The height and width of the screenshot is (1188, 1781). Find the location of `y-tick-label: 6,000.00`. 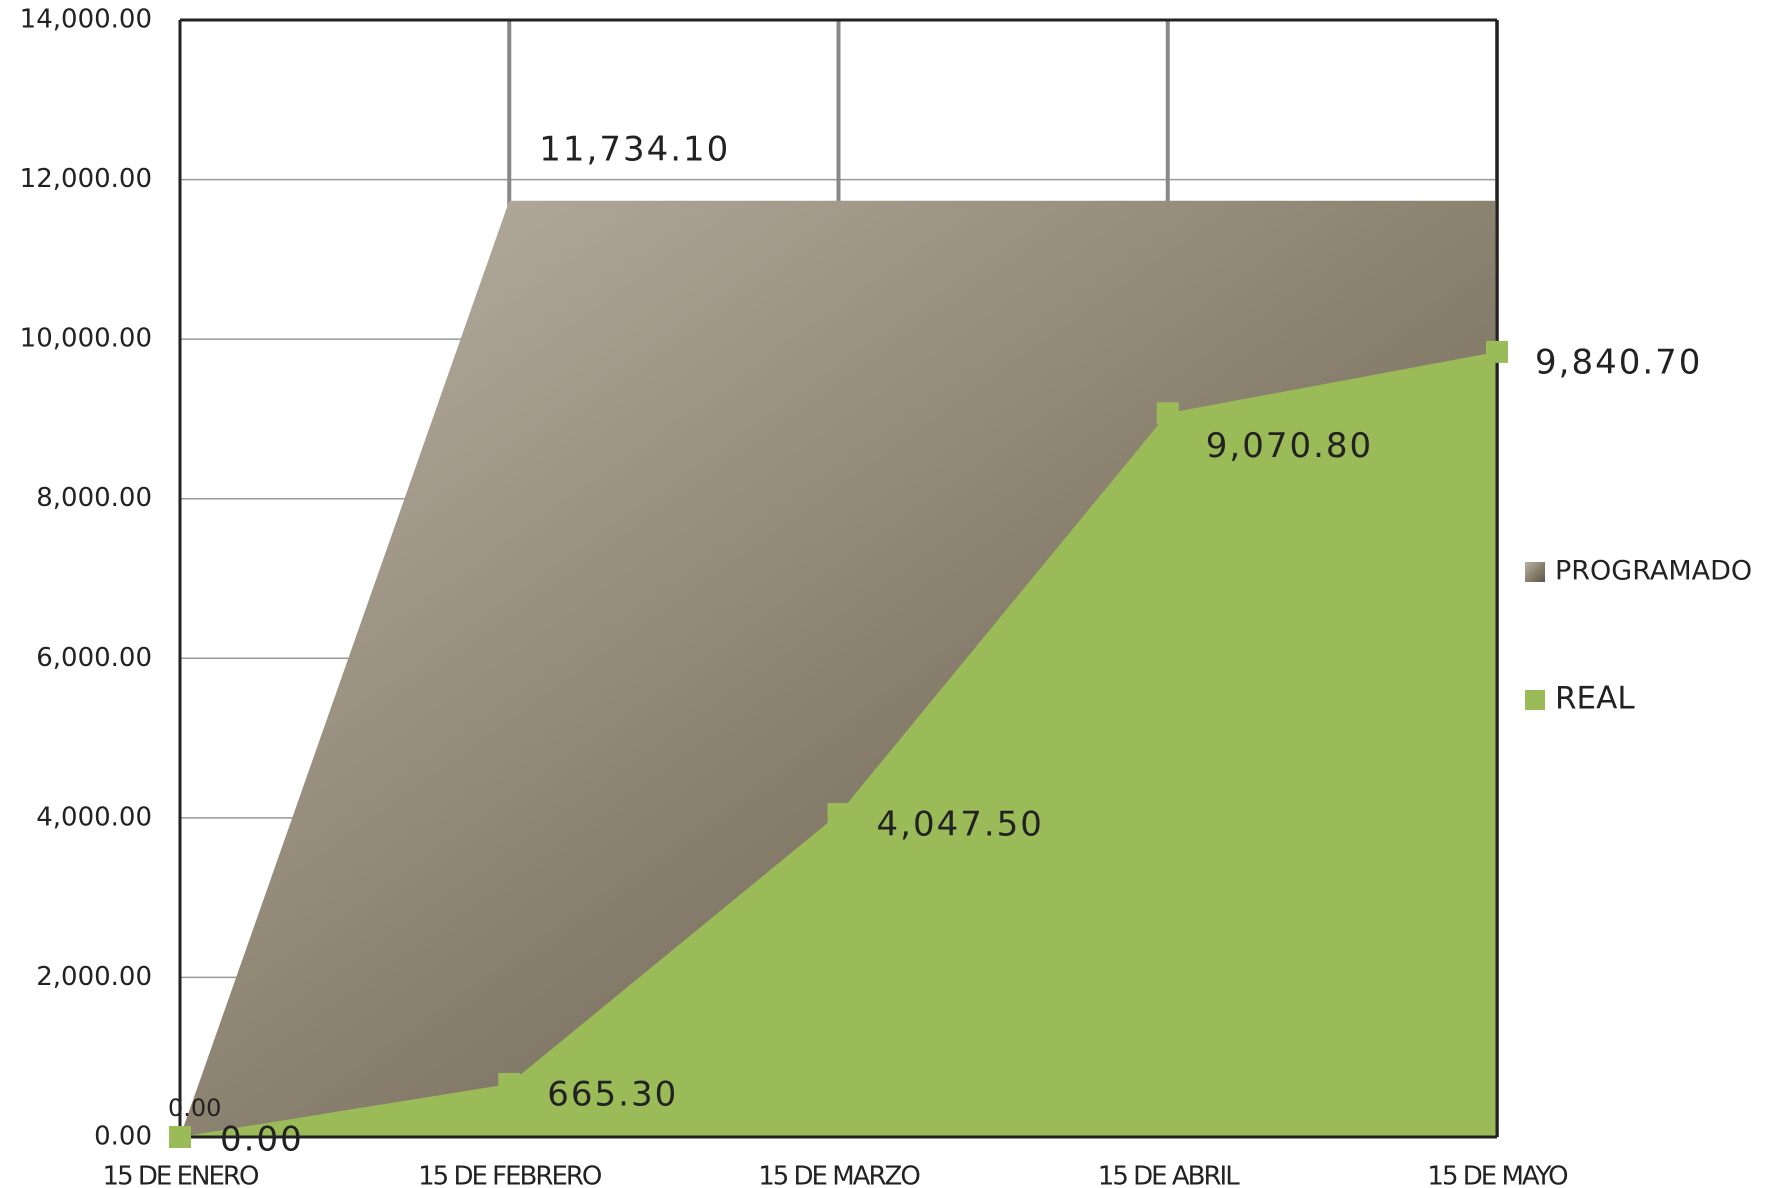

y-tick-label: 6,000.00 is located at coordinates (94, 658).